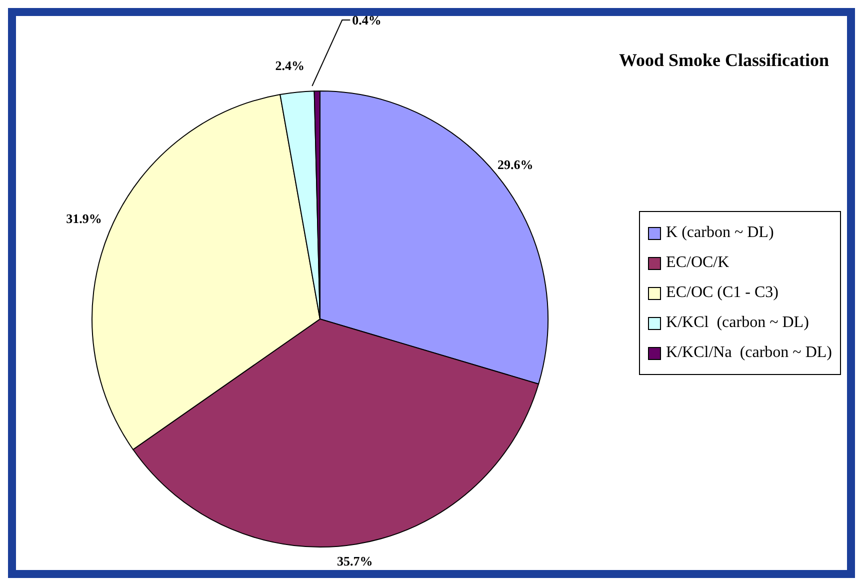 The image size is (863, 586). Describe the element at coordinates (737, 323) in the screenshot. I see `legend-label: K/KCl (carbon ~ DL)` at that location.